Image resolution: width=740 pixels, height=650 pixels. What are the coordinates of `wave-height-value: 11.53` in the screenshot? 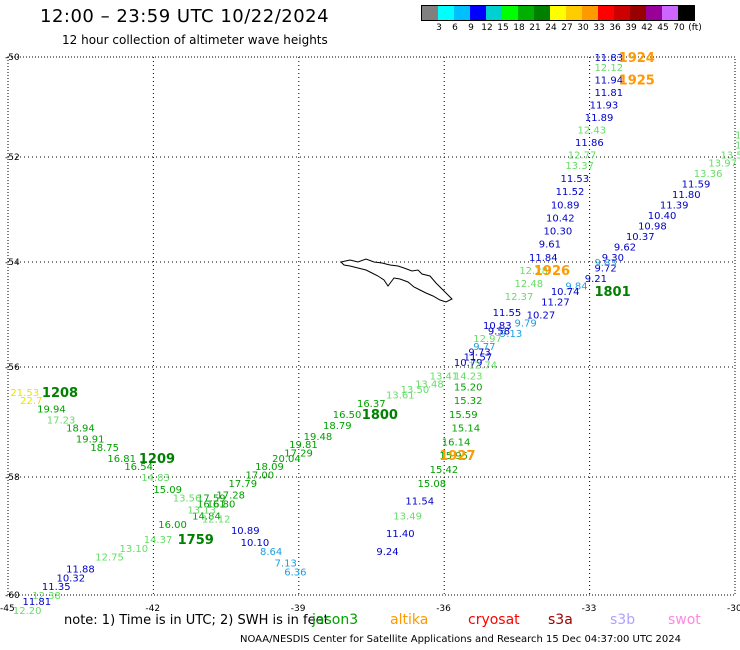 It's located at (575, 179).